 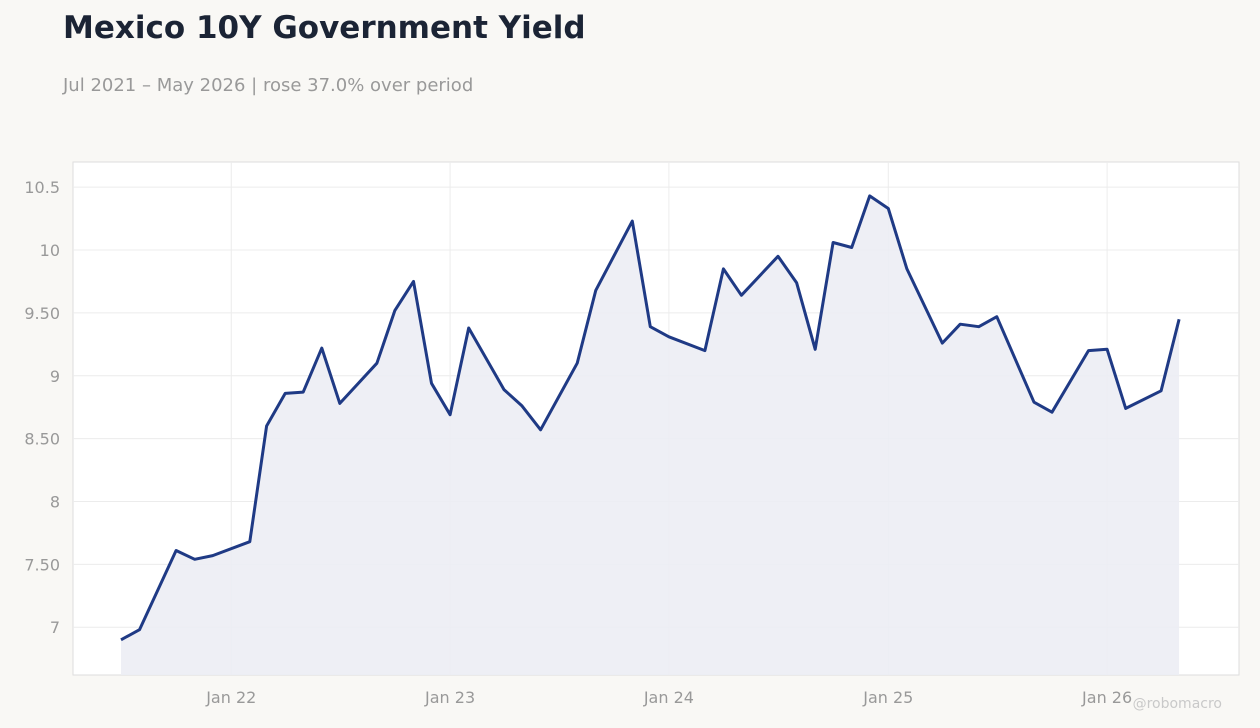 What do you see at coordinates (1106, 697) in the screenshot?
I see `x-tick-label: Jan 26` at bounding box center [1106, 697].